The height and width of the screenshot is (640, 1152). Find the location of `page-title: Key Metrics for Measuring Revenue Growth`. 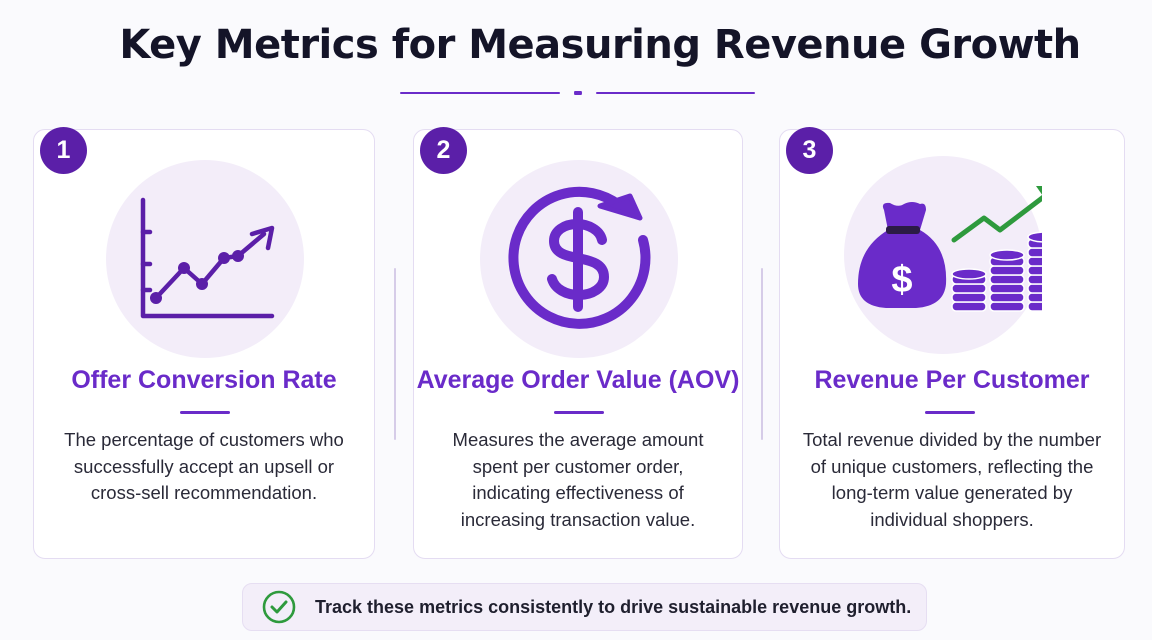

page-title: Key Metrics for Measuring Revenue Growth is located at coordinates (600, 45).